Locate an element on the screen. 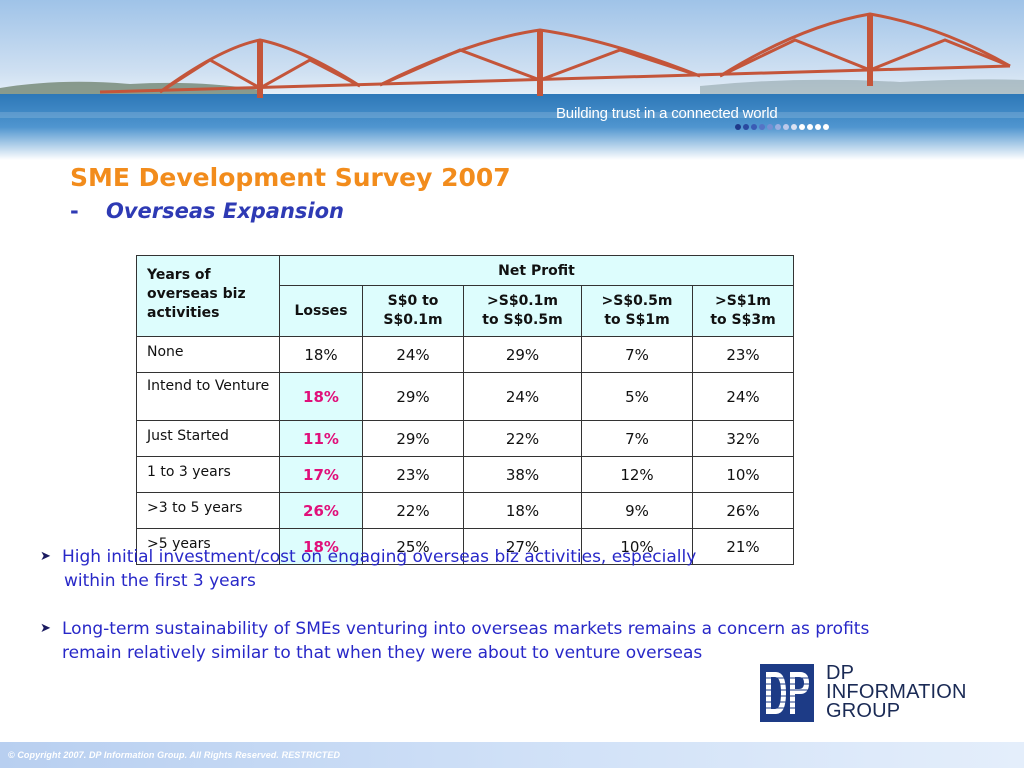 The height and width of the screenshot is (768, 1024). slide-title: SME Development Survey 2007 is located at coordinates (290, 177).